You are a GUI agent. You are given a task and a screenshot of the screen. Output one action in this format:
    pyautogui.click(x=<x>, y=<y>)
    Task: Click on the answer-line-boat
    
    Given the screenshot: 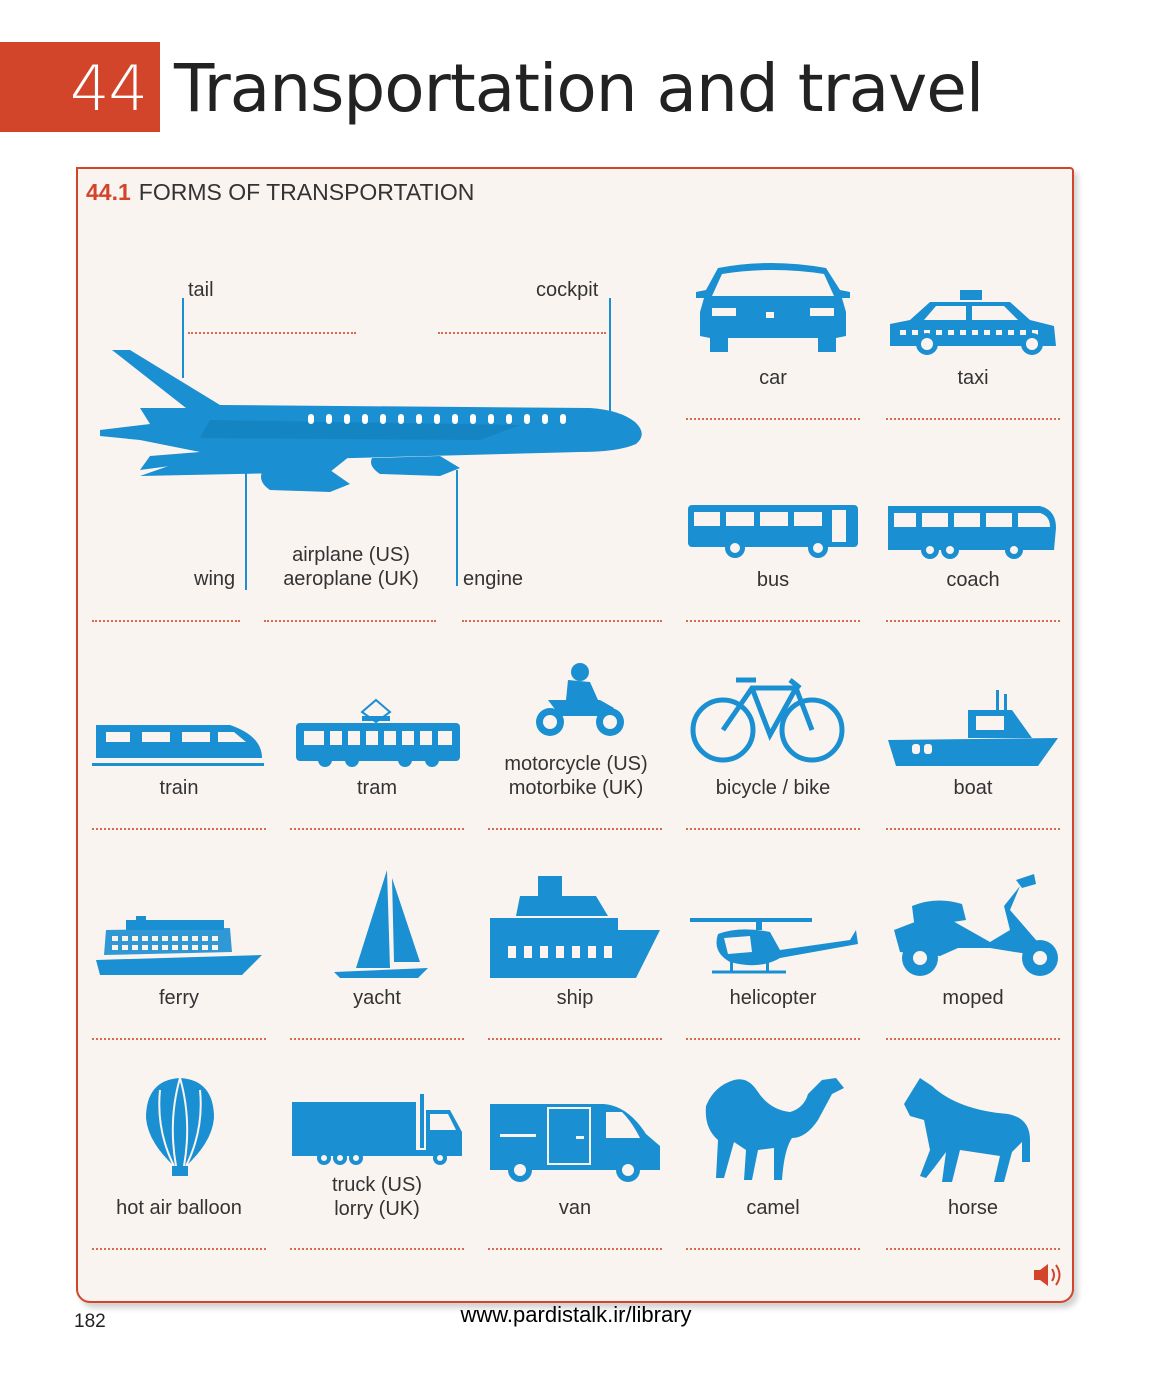 What is the action you would take?
    pyautogui.click(x=973, y=829)
    